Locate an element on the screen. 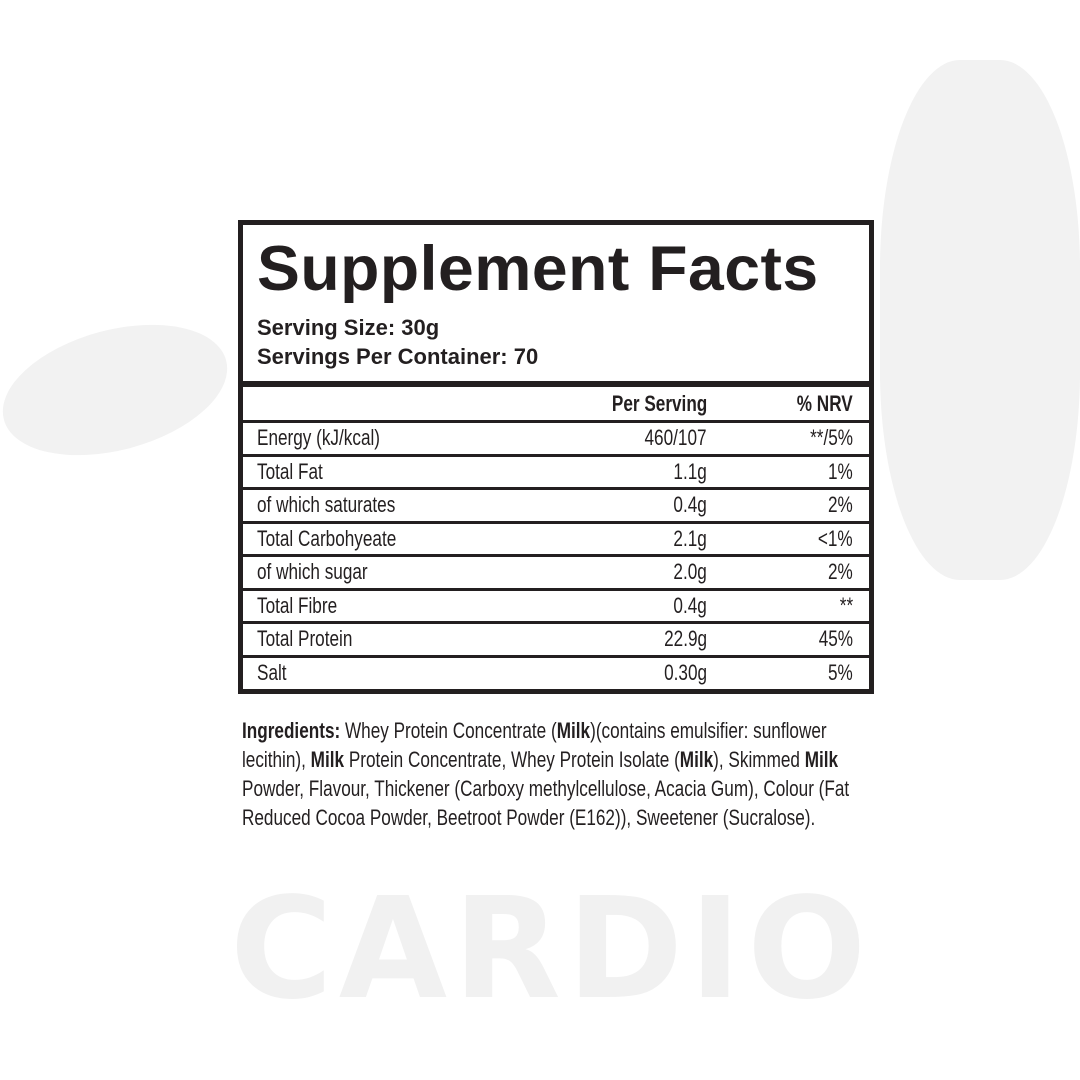  row-label: Total Protein is located at coordinates (305, 639).